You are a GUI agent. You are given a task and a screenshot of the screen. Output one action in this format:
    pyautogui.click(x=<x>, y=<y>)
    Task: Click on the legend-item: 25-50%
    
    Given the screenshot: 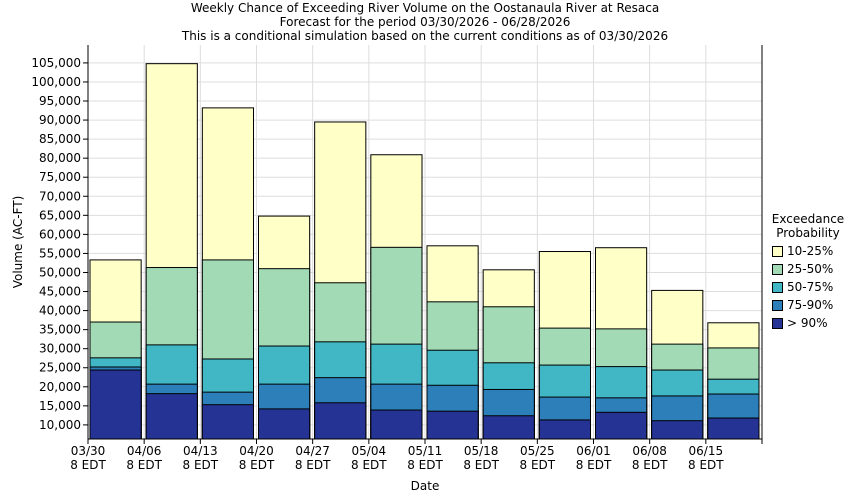 What is the action you would take?
    pyautogui.click(x=808, y=269)
    